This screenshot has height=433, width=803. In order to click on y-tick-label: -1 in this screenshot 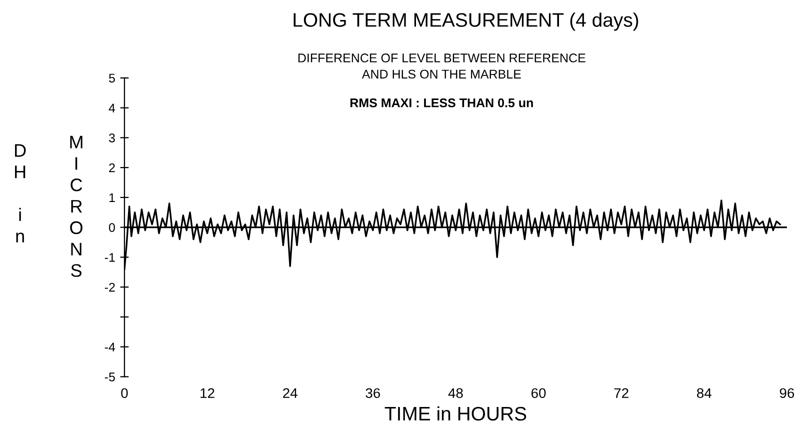, I will do `click(109, 257)`.